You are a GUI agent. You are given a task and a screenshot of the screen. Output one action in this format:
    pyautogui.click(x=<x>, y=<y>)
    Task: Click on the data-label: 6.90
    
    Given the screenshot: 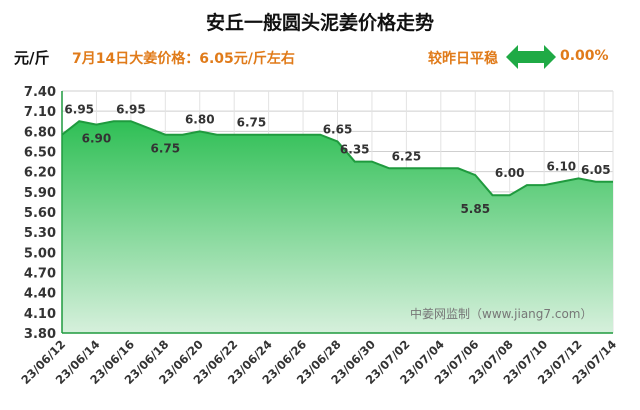 What is the action you would take?
    pyautogui.click(x=97, y=139)
    